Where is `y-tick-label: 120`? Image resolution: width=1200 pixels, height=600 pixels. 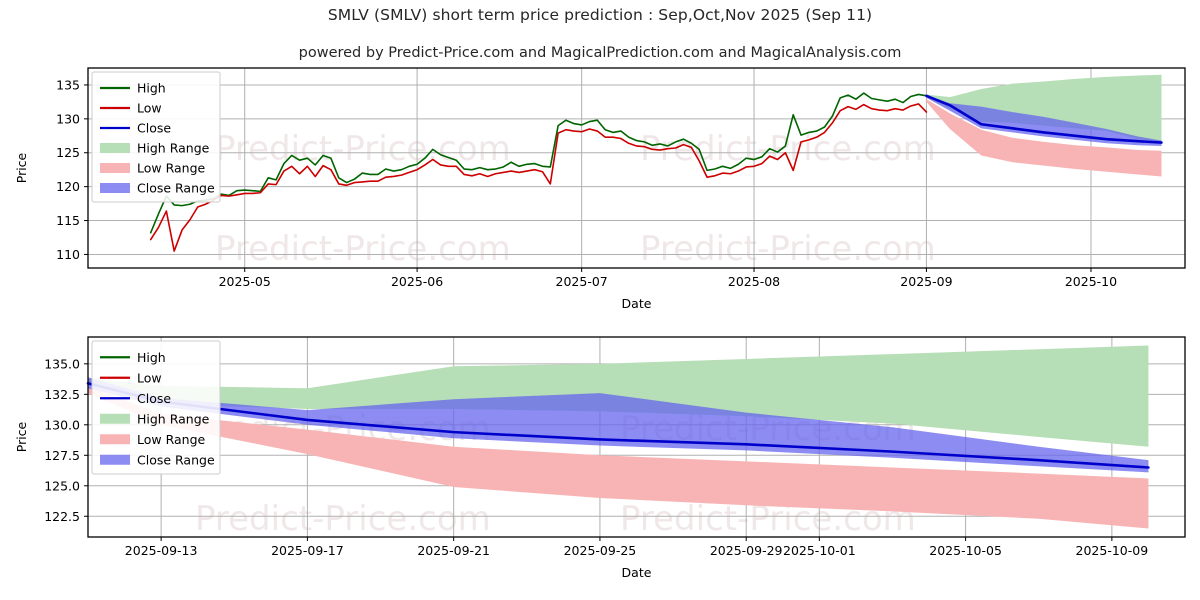
y-tick-label: 120 is located at coordinates (68, 186).